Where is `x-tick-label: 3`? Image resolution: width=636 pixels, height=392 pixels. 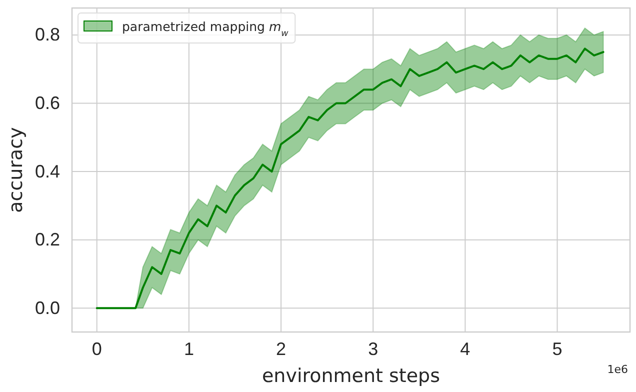
x-tick-label: 3 is located at coordinates (373, 348).